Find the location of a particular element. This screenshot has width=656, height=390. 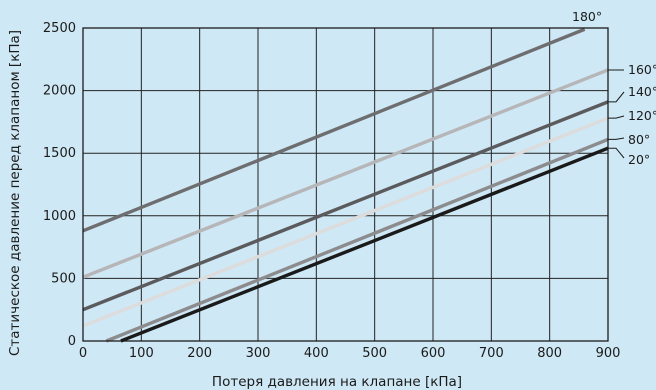

x-tick-label: 200 is located at coordinates (199, 353).